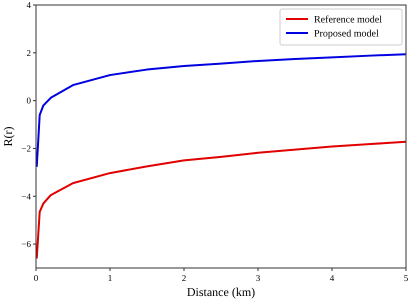 The width and height of the screenshot is (416, 300). What do you see at coordinates (221, 292) in the screenshot?
I see `x-axis-title: Distance (km)` at bounding box center [221, 292].